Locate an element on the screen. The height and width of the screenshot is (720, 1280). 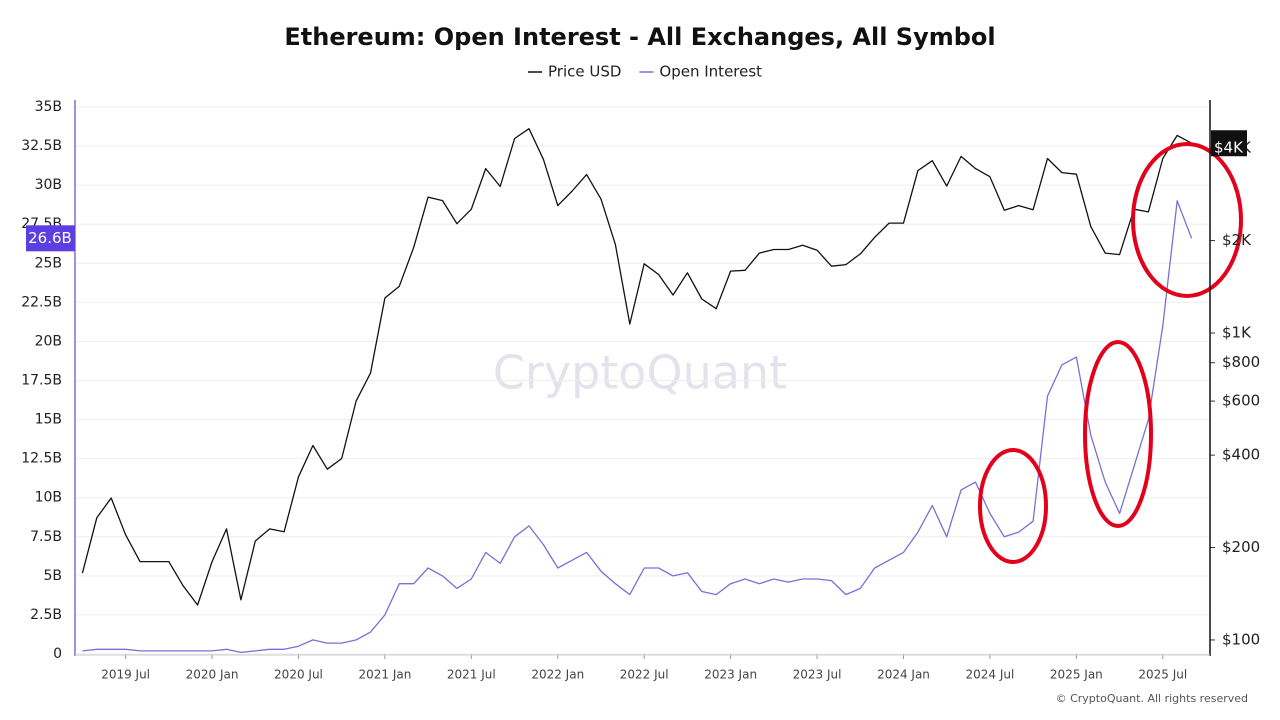
y2-tick-label: $600 is located at coordinates (1241, 401).